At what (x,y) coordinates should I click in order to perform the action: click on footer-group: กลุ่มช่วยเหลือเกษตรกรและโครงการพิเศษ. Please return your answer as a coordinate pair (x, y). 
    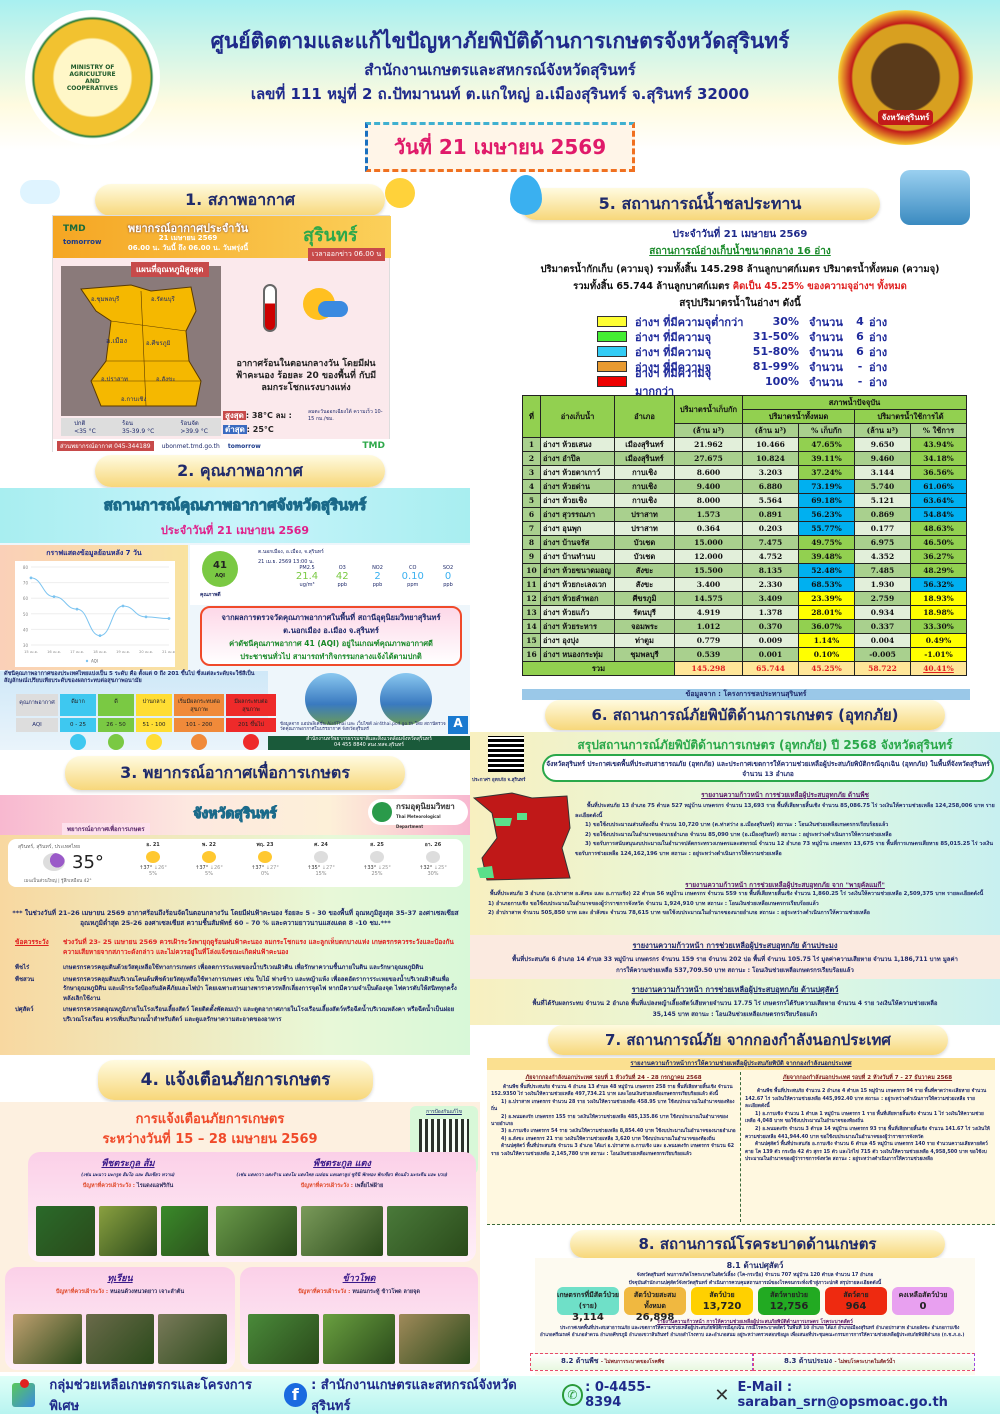
    Looking at the image, I should click on (150, 1396).